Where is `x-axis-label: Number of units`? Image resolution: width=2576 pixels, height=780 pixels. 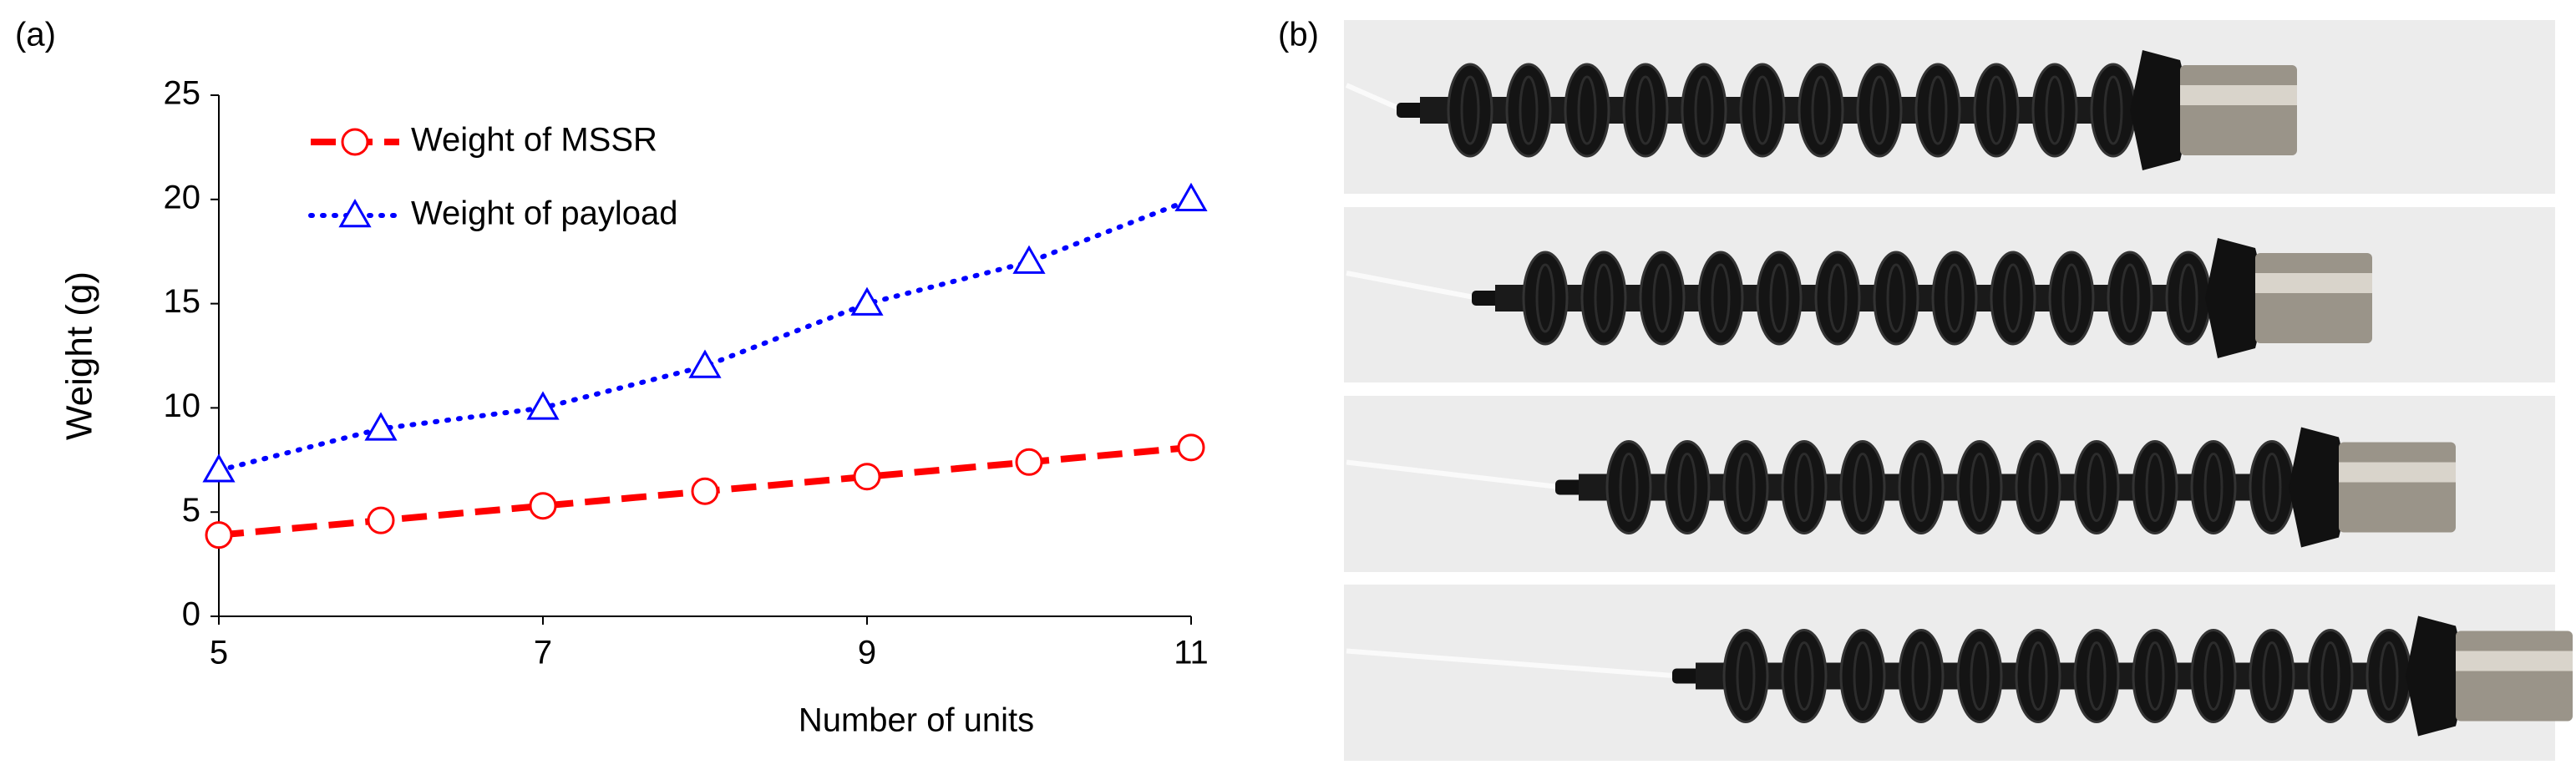 x-axis-label: Number of units is located at coordinates (916, 720).